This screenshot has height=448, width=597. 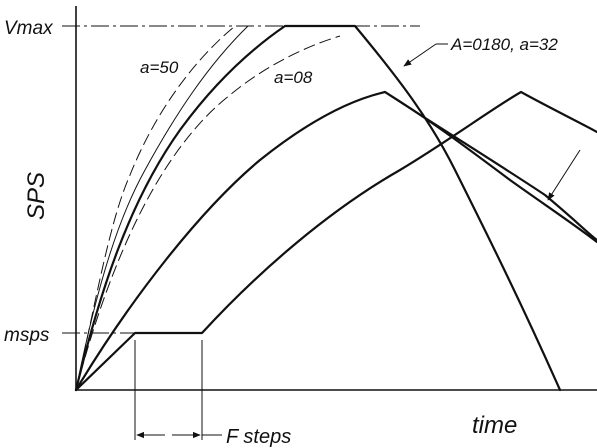 I want to click on callout-label: A=0180, a=32, so click(x=504, y=44).